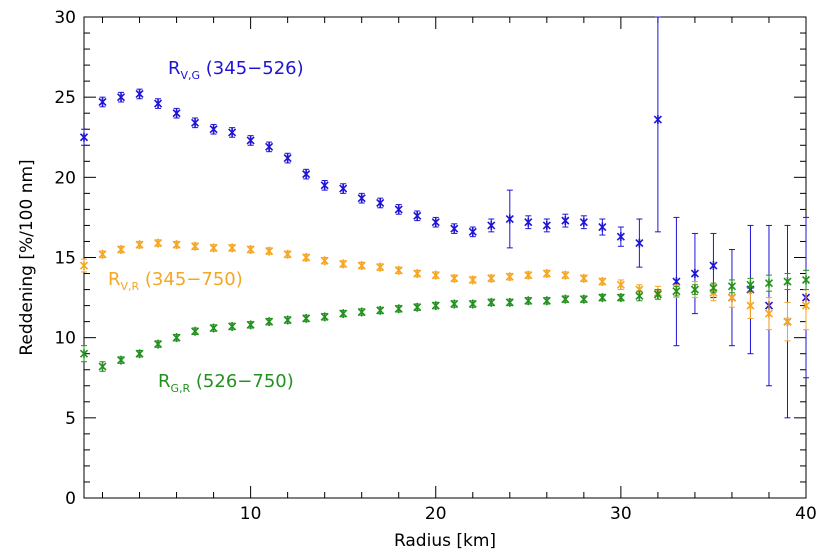 The image size is (830, 554). What do you see at coordinates (65, 259) in the screenshot?
I see `y-tick-label: 15` at bounding box center [65, 259].